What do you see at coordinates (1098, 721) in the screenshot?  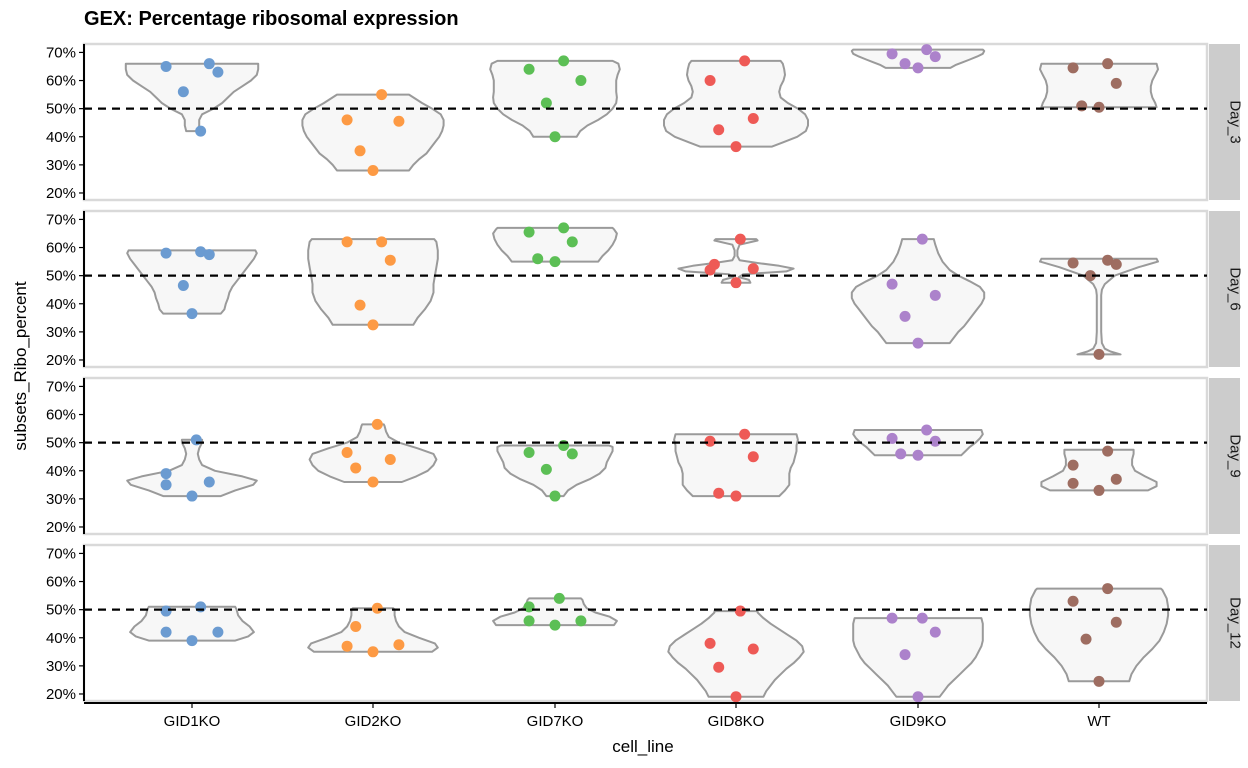 I see `x-tick-label: WT` at bounding box center [1098, 721].